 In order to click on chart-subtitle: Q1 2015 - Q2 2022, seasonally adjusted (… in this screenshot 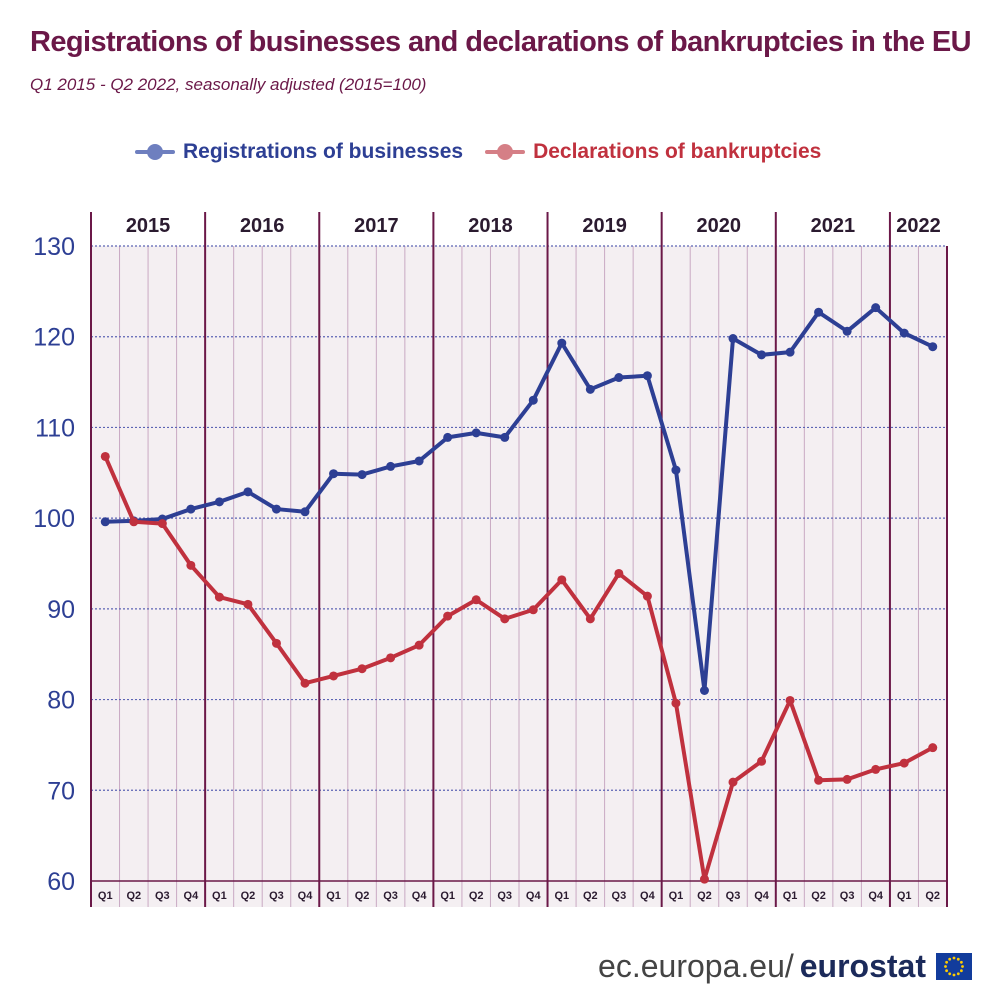, I will do `click(228, 84)`.